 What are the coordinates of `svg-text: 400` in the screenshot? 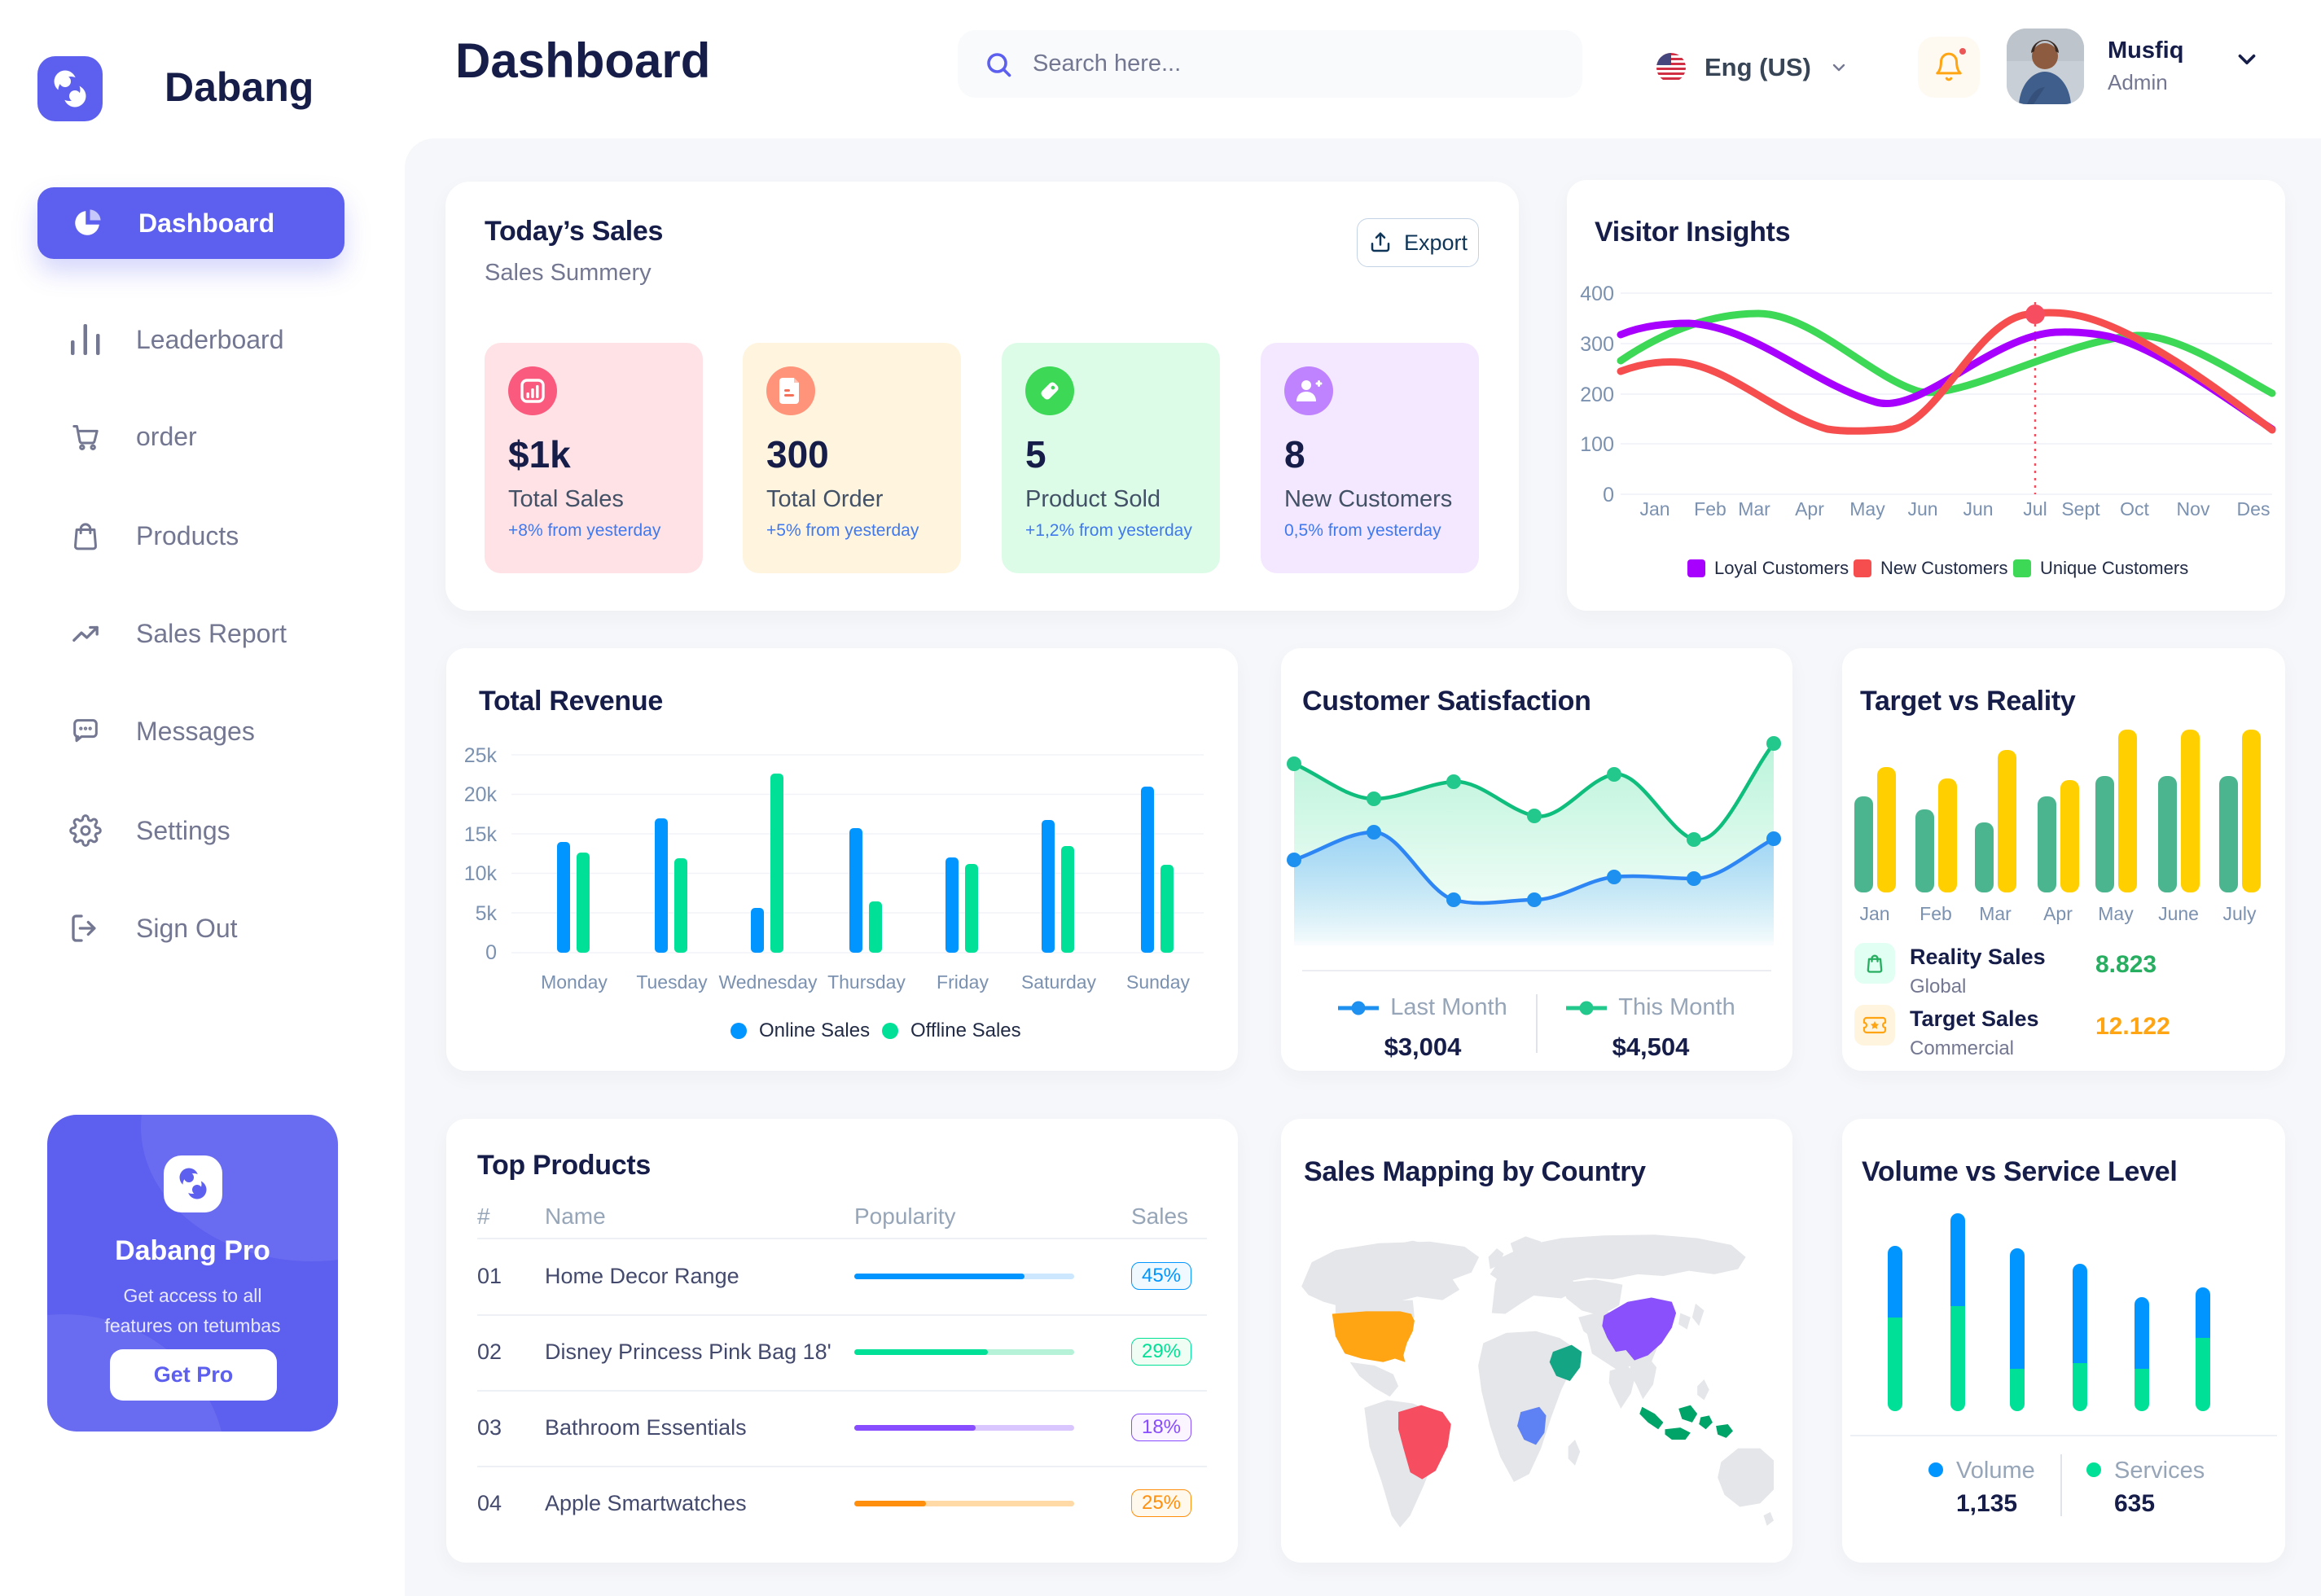 It's located at (1597, 294).